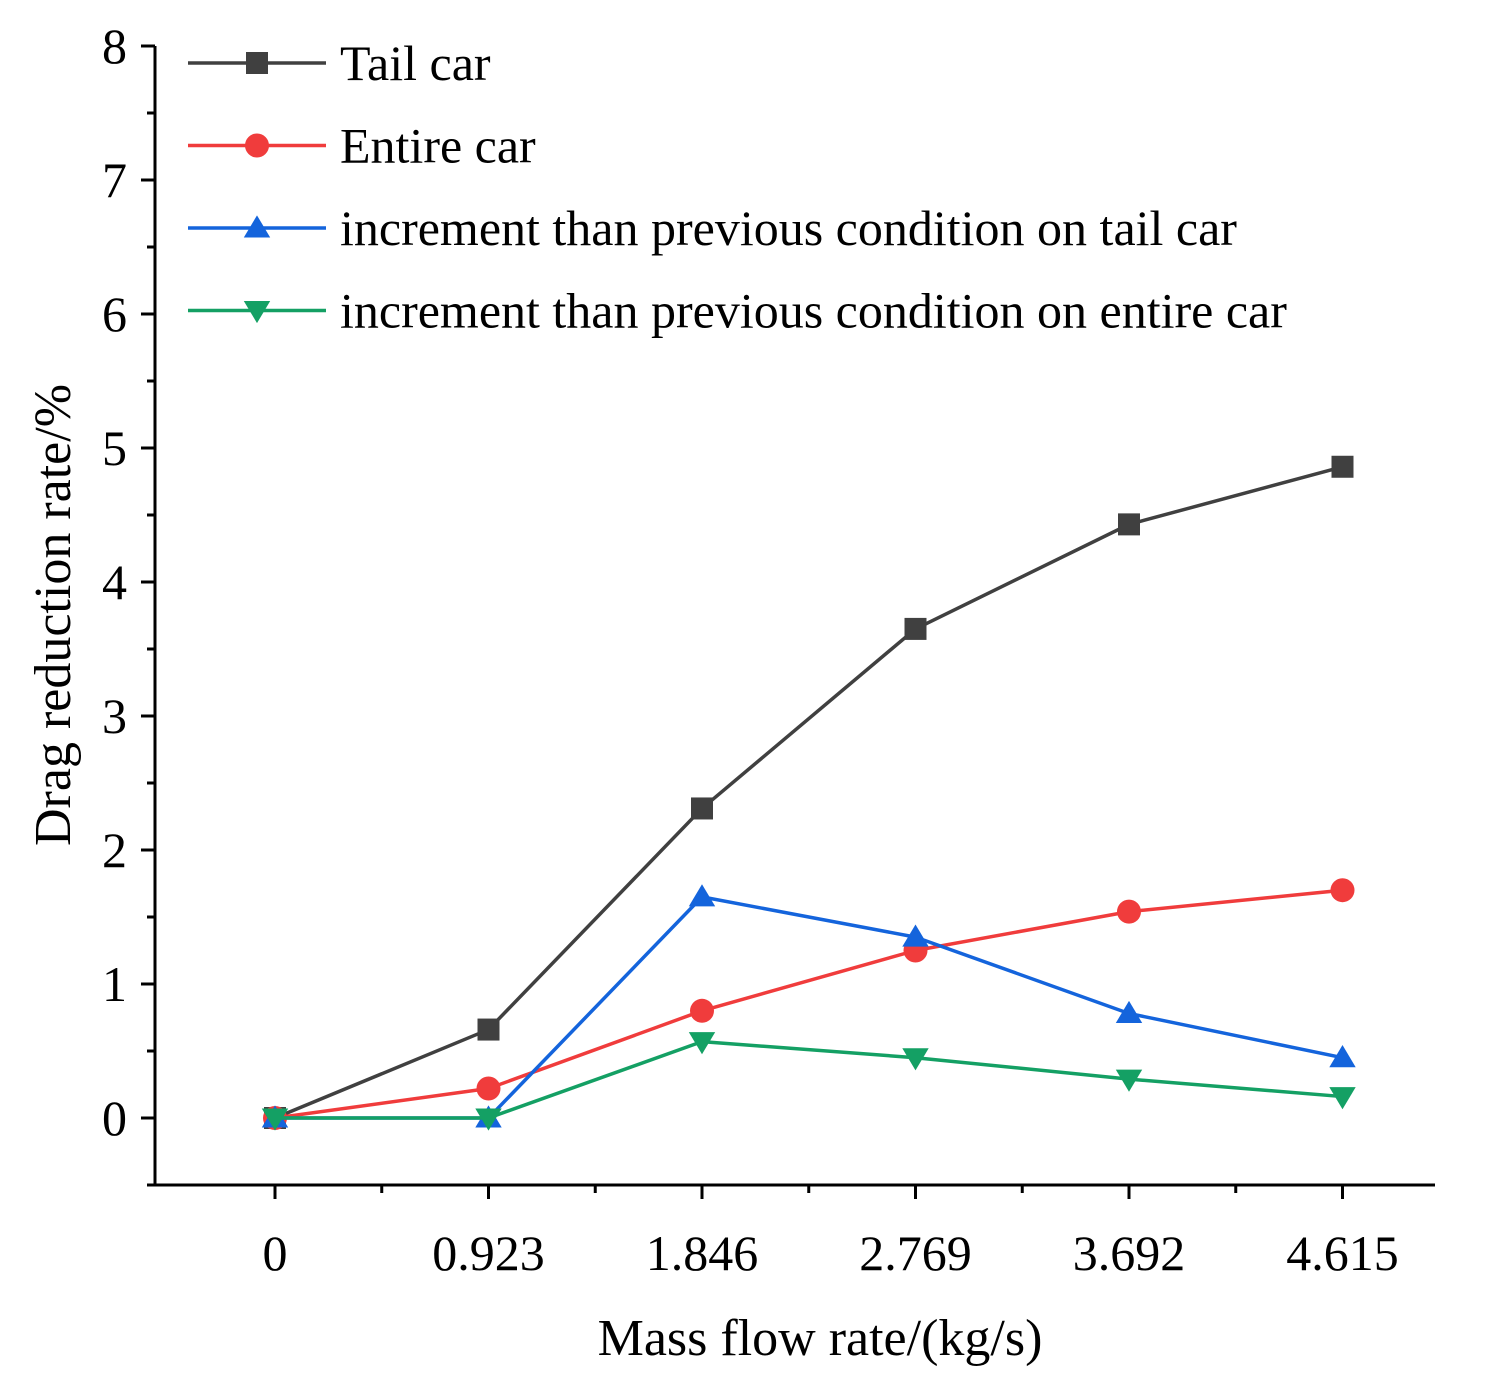  Describe the element at coordinates (114, 180) in the screenshot. I see `y-tick-label: 7` at that location.